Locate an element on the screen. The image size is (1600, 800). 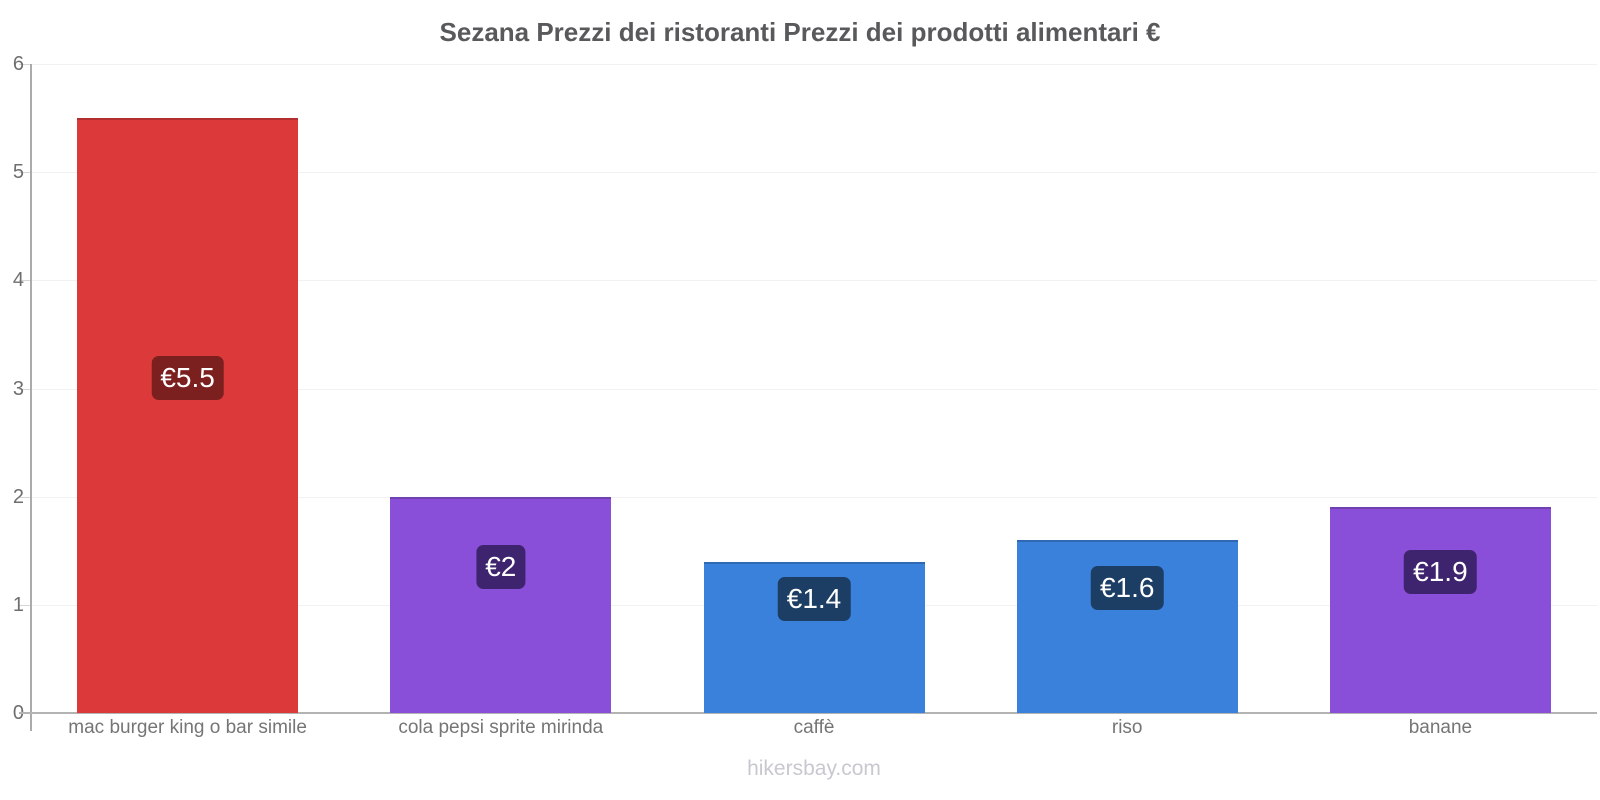
y-tick-label: 1 is located at coordinates (18, 604).